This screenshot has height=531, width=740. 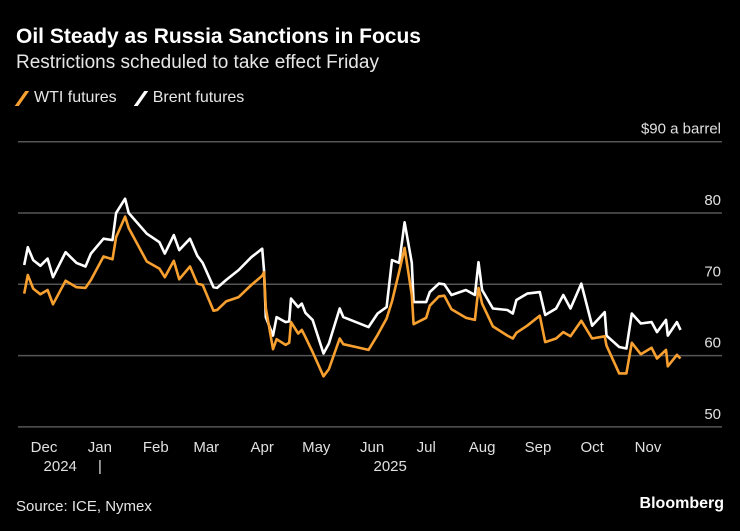 What do you see at coordinates (44, 447) in the screenshot?
I see `x-tick-label-dec: Dec` at bounding box center [44, 447].